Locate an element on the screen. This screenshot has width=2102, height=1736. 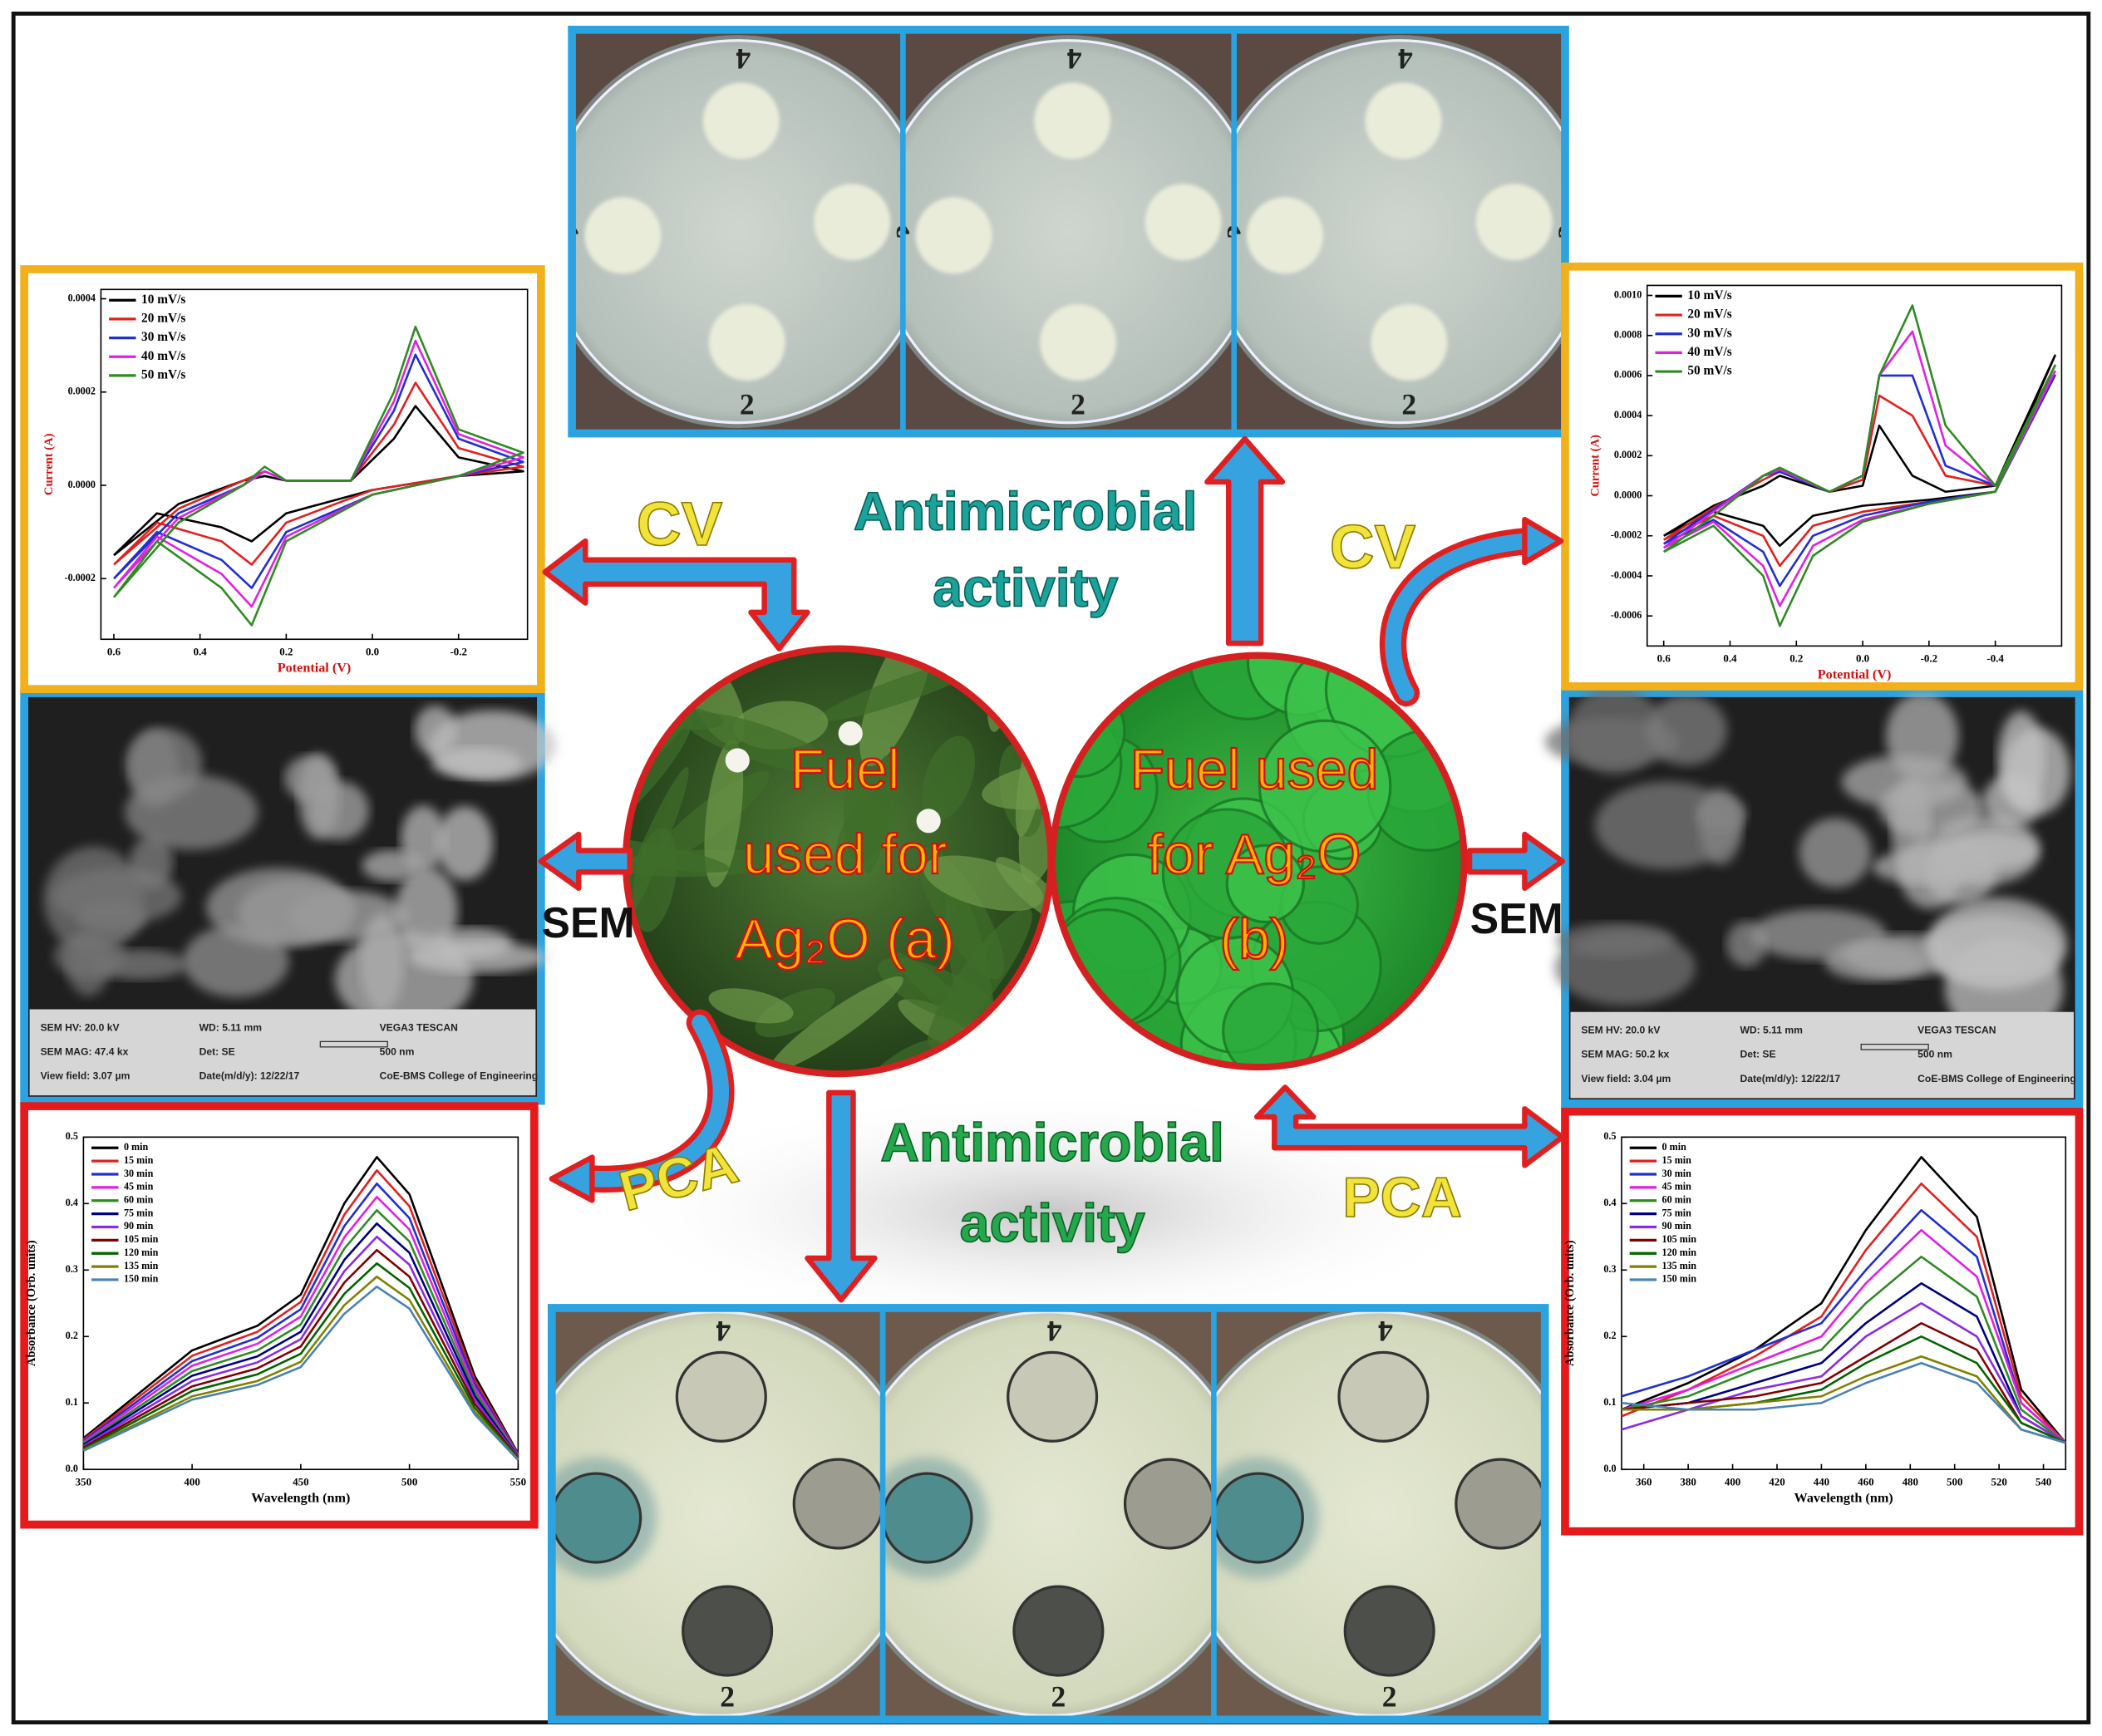
y-tick-label: 0.0000 is located at coordinates (1628, 494).